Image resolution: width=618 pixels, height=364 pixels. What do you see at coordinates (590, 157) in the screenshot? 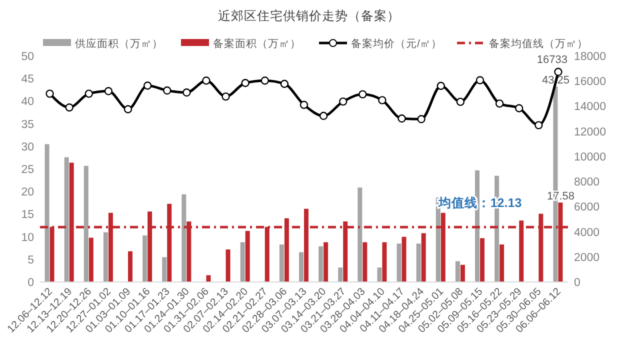
I see `y2-tick-label: 10000` at bounding box center [590, 157].